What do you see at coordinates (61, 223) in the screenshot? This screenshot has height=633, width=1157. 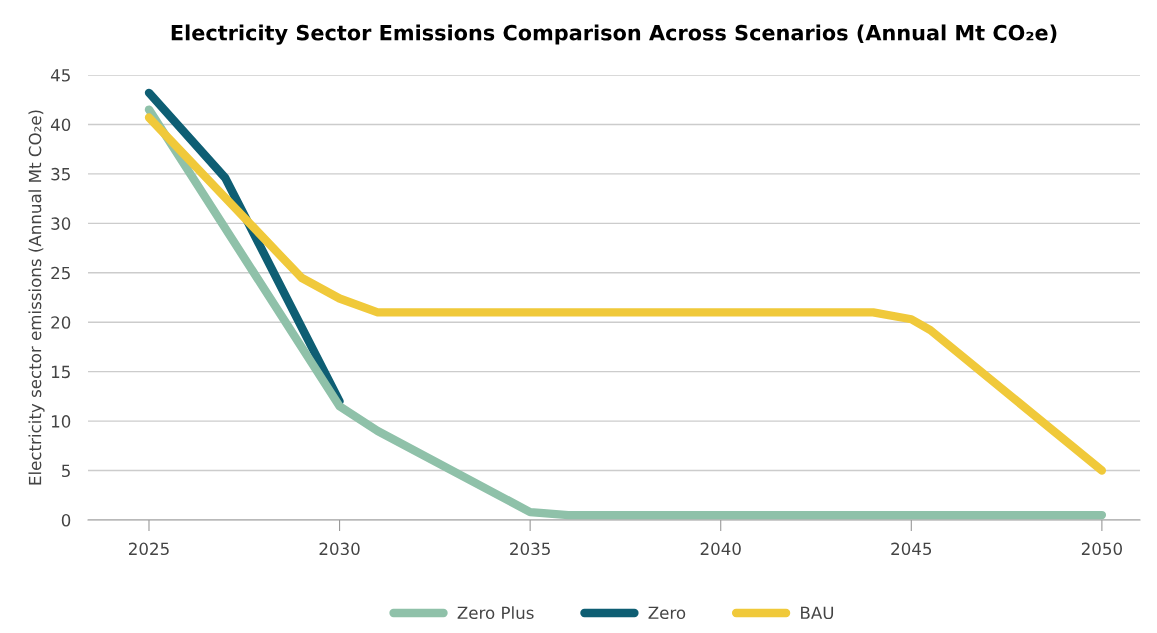 I see `y-tick-label: 30` at bounding box center [61, 223].